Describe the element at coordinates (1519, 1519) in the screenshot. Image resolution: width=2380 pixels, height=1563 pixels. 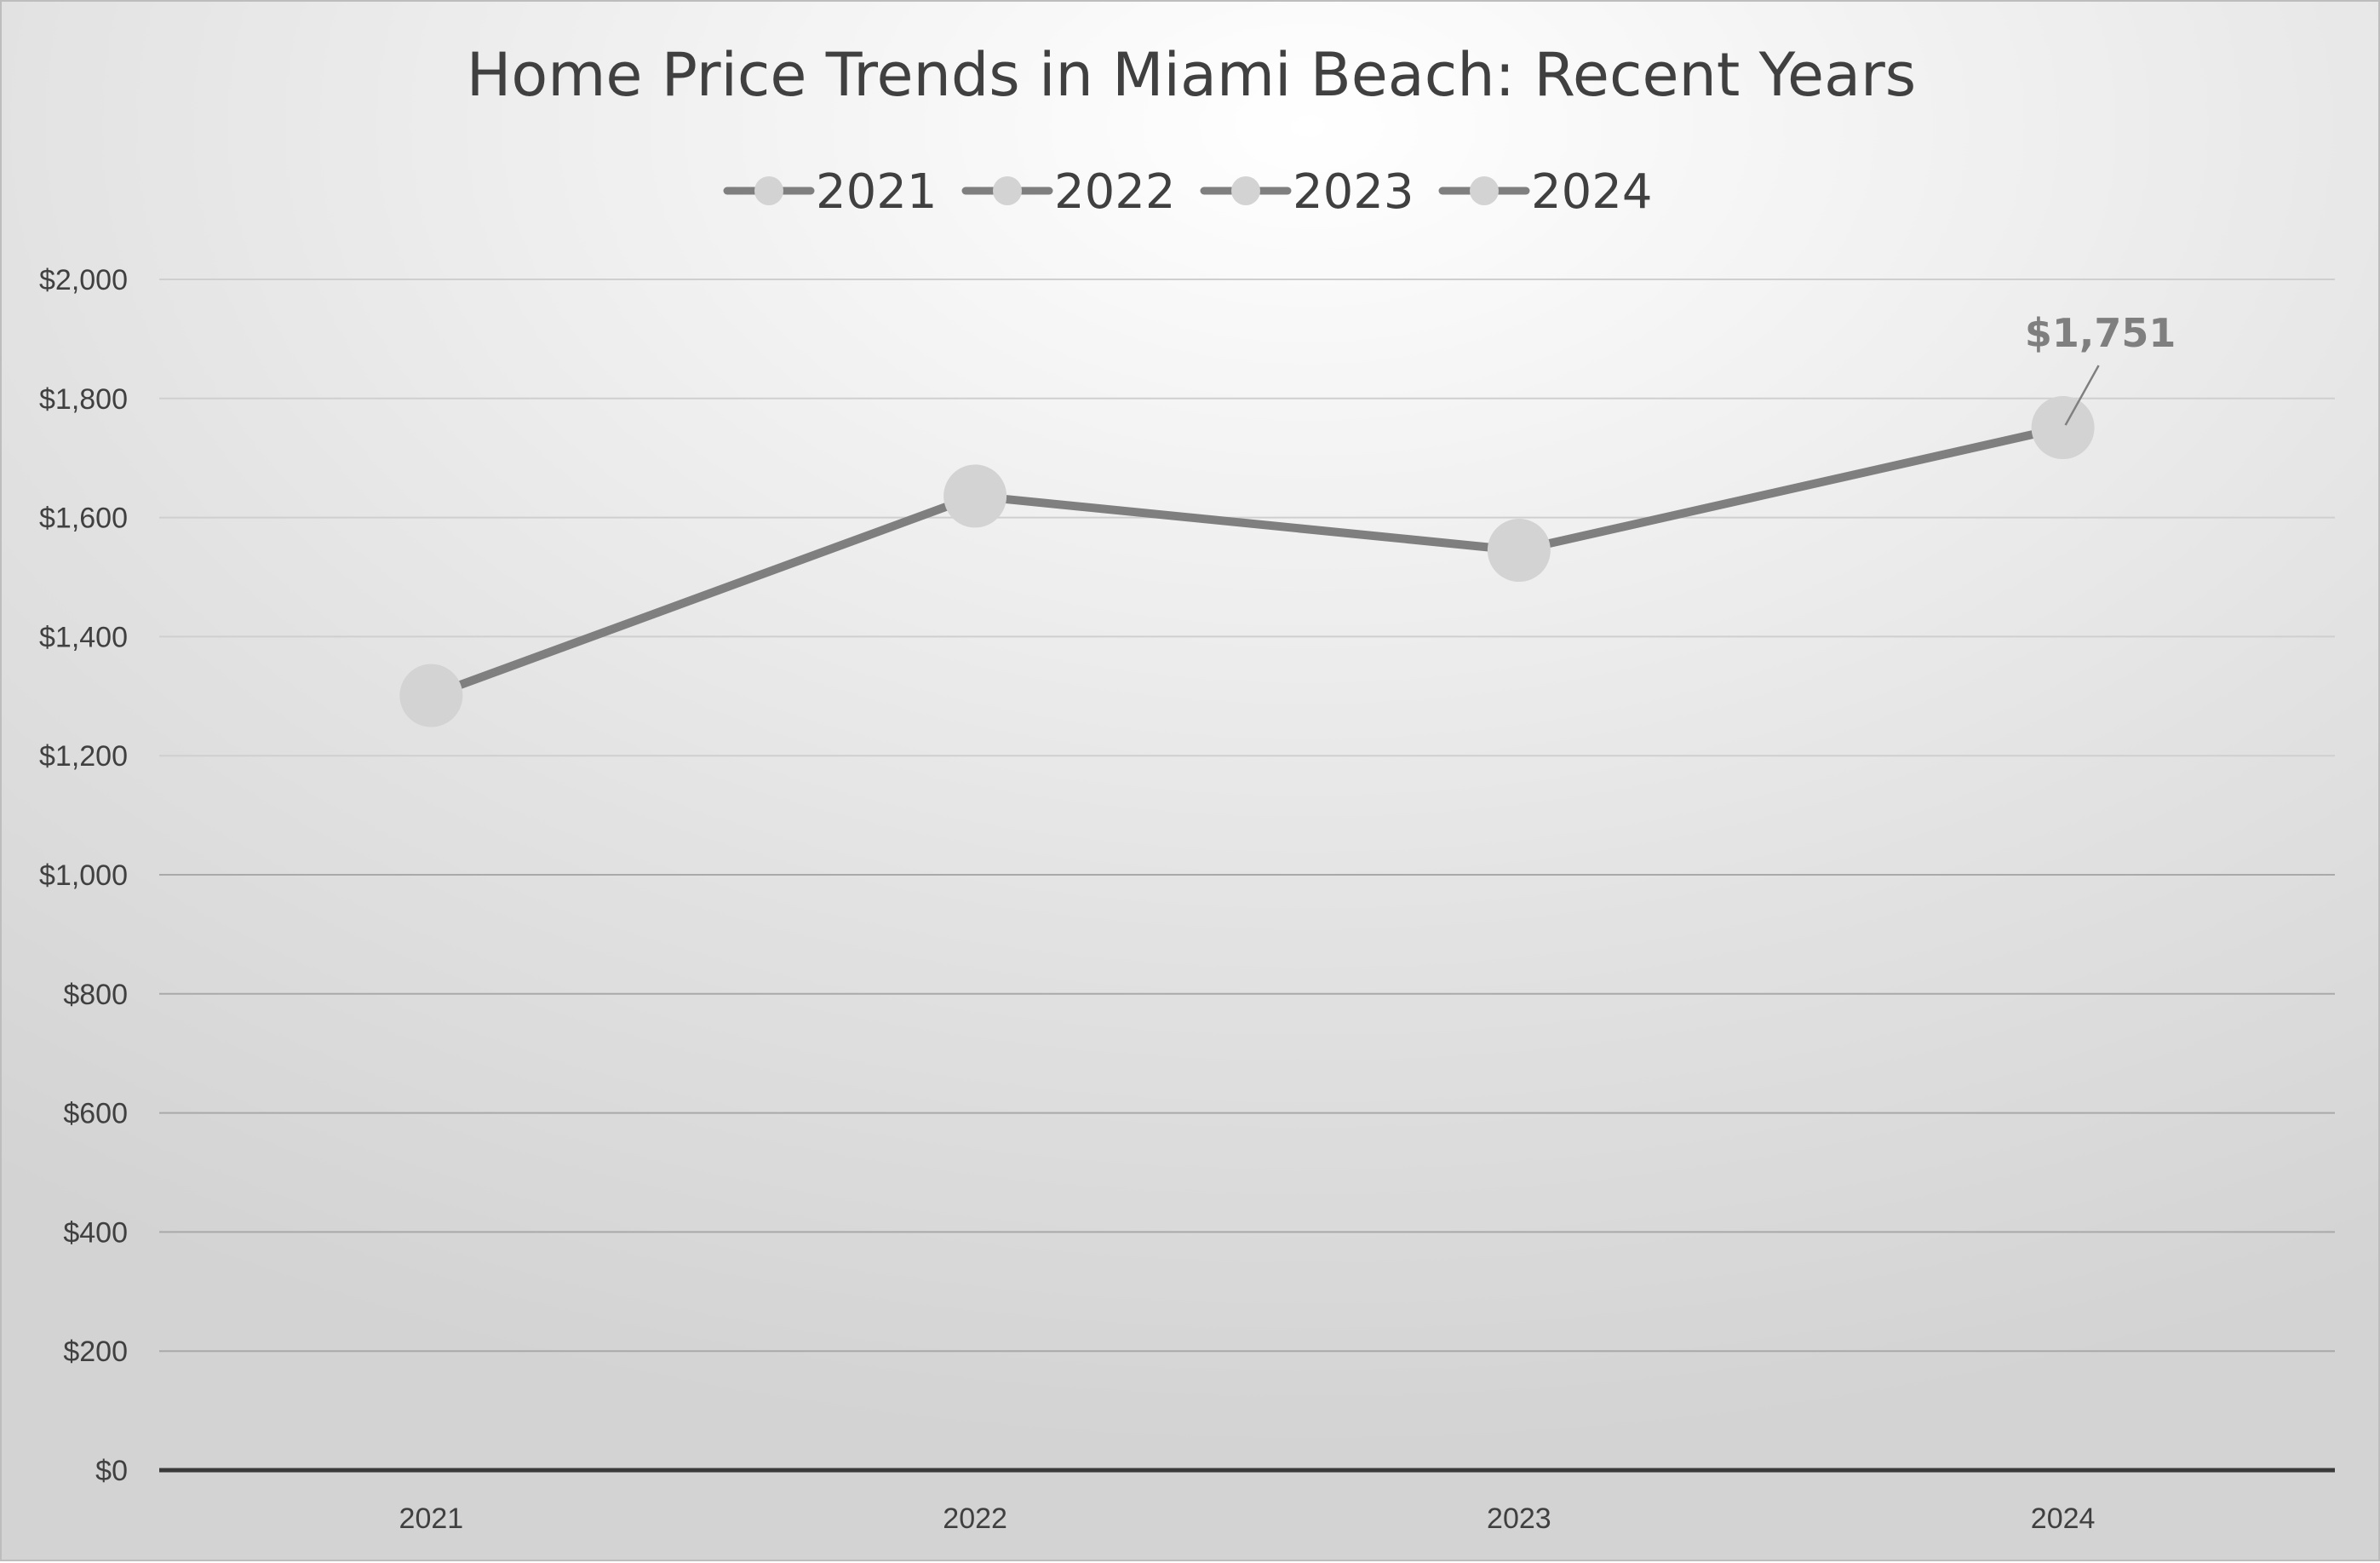
I see `x-tick-label: 2023` at that location.